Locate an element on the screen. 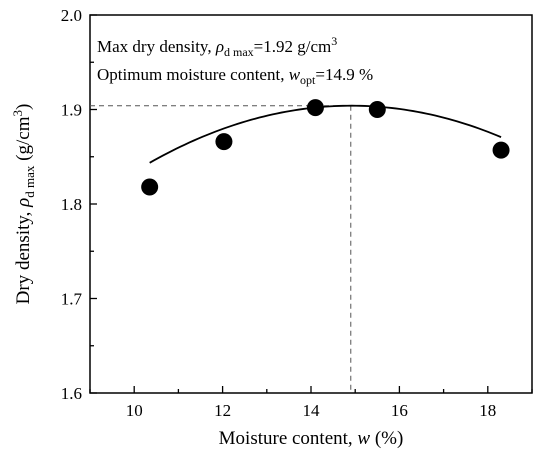  x-axis-label-unit: (%) is located at coordinates (386, 438).